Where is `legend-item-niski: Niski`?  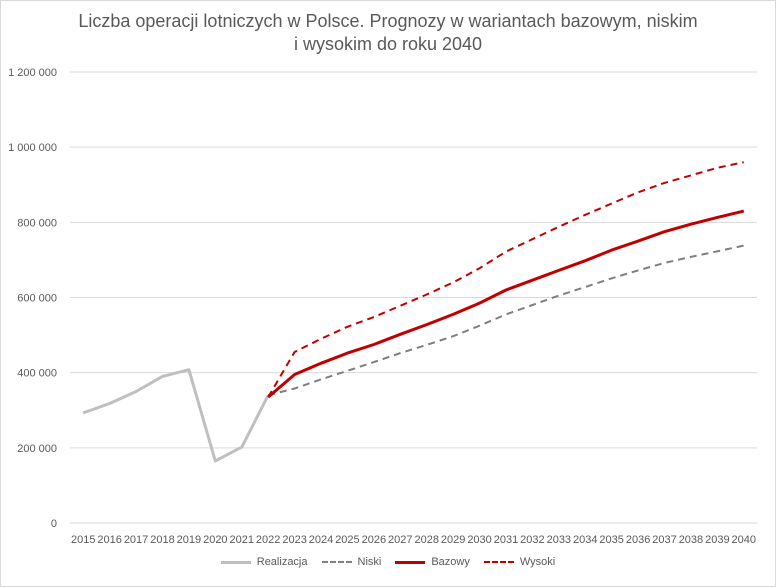 legend-item-niski: Niski is located at coordinates (351, 562).